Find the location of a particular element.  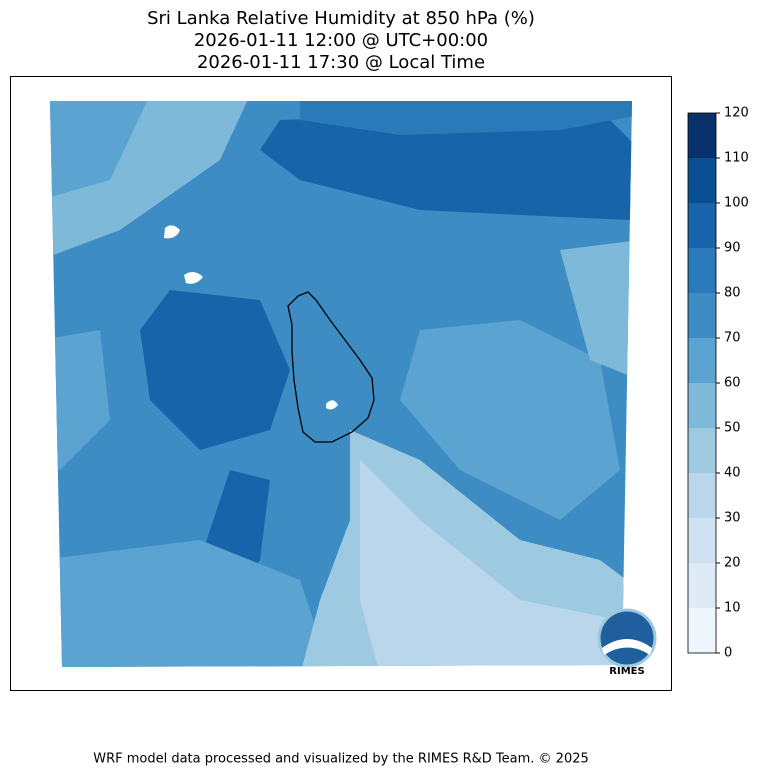

colorbar-tick-label: 80 is located at coordinates (732, 293).